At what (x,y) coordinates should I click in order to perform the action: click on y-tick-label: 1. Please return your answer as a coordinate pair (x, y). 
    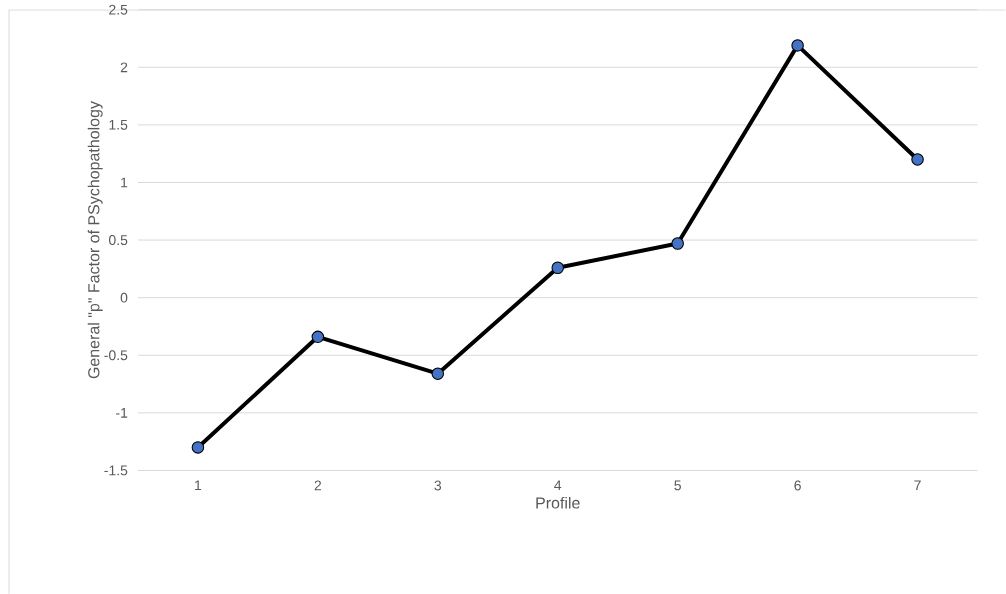
    Looking at the image, I should click on (124, 182).